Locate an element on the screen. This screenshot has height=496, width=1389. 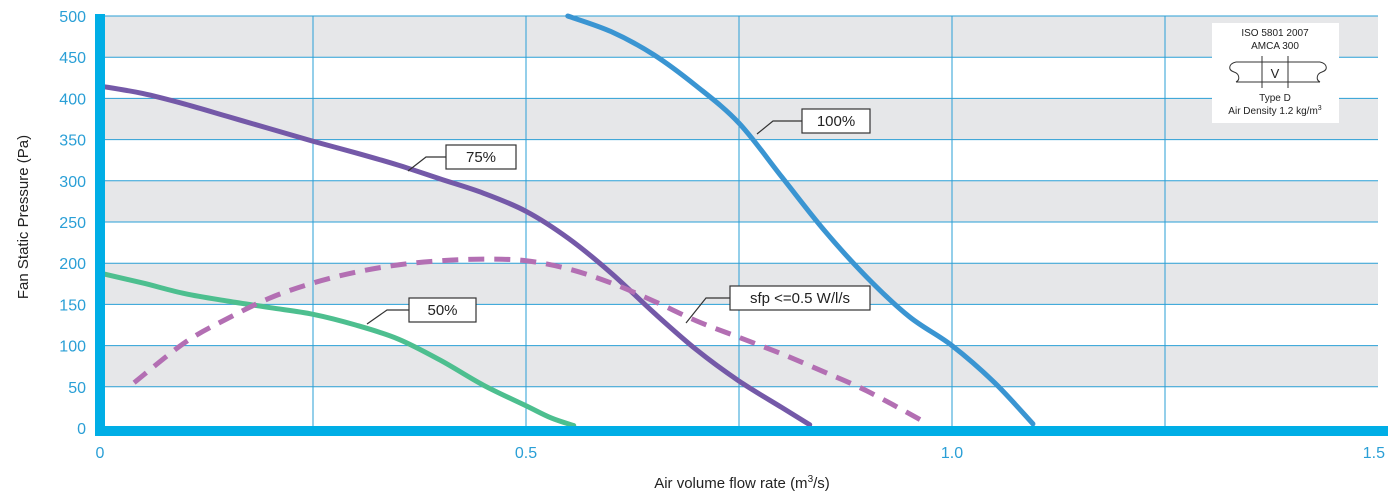
y-tick-label: 350 is located at coordinates (72, 141).